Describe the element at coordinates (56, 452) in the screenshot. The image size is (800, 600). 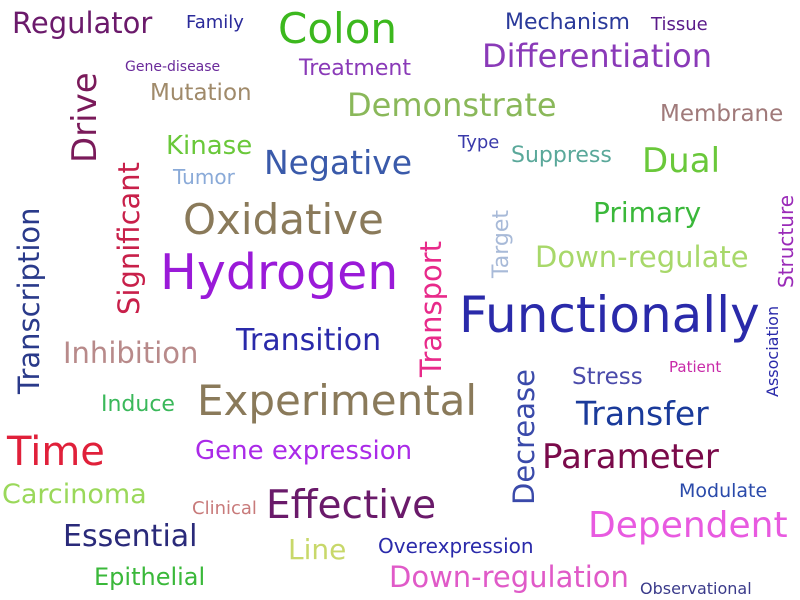
I see `word-time: Time` at that location.